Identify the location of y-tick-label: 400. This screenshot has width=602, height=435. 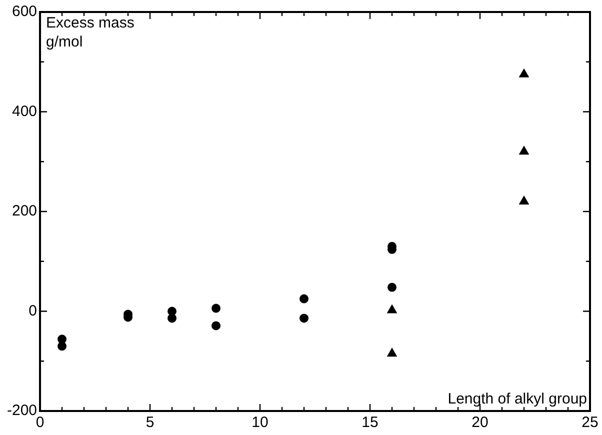
(25, 111).